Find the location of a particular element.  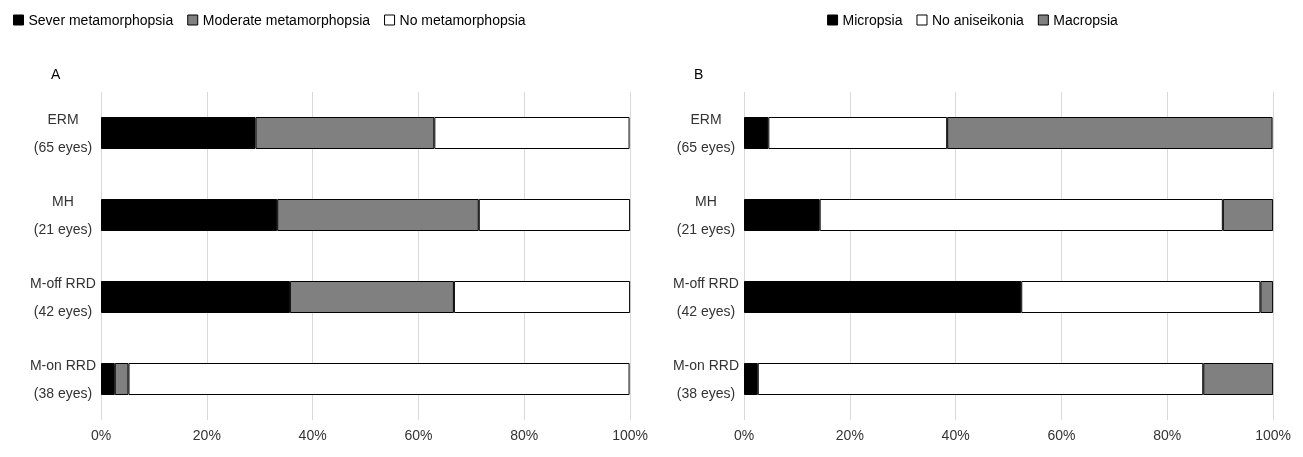

legend-label: Micropsia is located at coordinates (872, 20).